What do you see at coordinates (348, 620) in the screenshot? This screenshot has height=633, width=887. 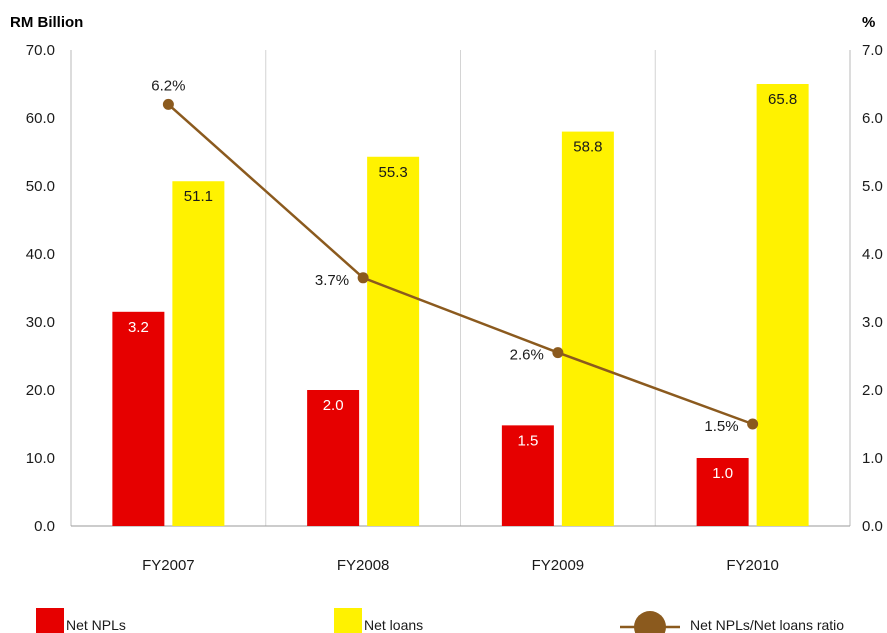 I see `legend-swatch-net-loans` at bounding box center [348, 620].